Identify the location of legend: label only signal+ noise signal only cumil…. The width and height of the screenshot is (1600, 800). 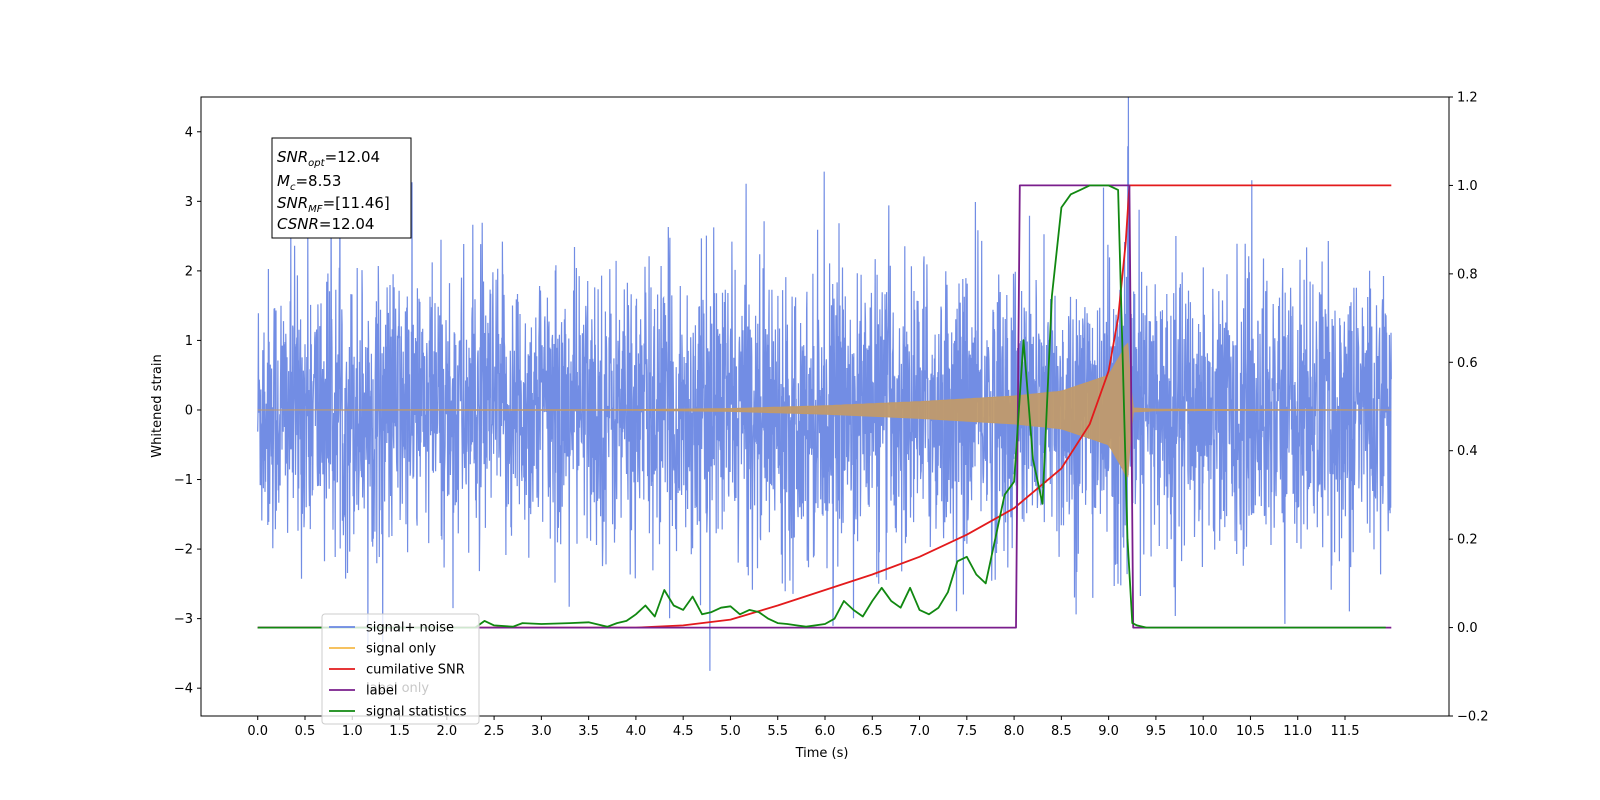
(400, 669).